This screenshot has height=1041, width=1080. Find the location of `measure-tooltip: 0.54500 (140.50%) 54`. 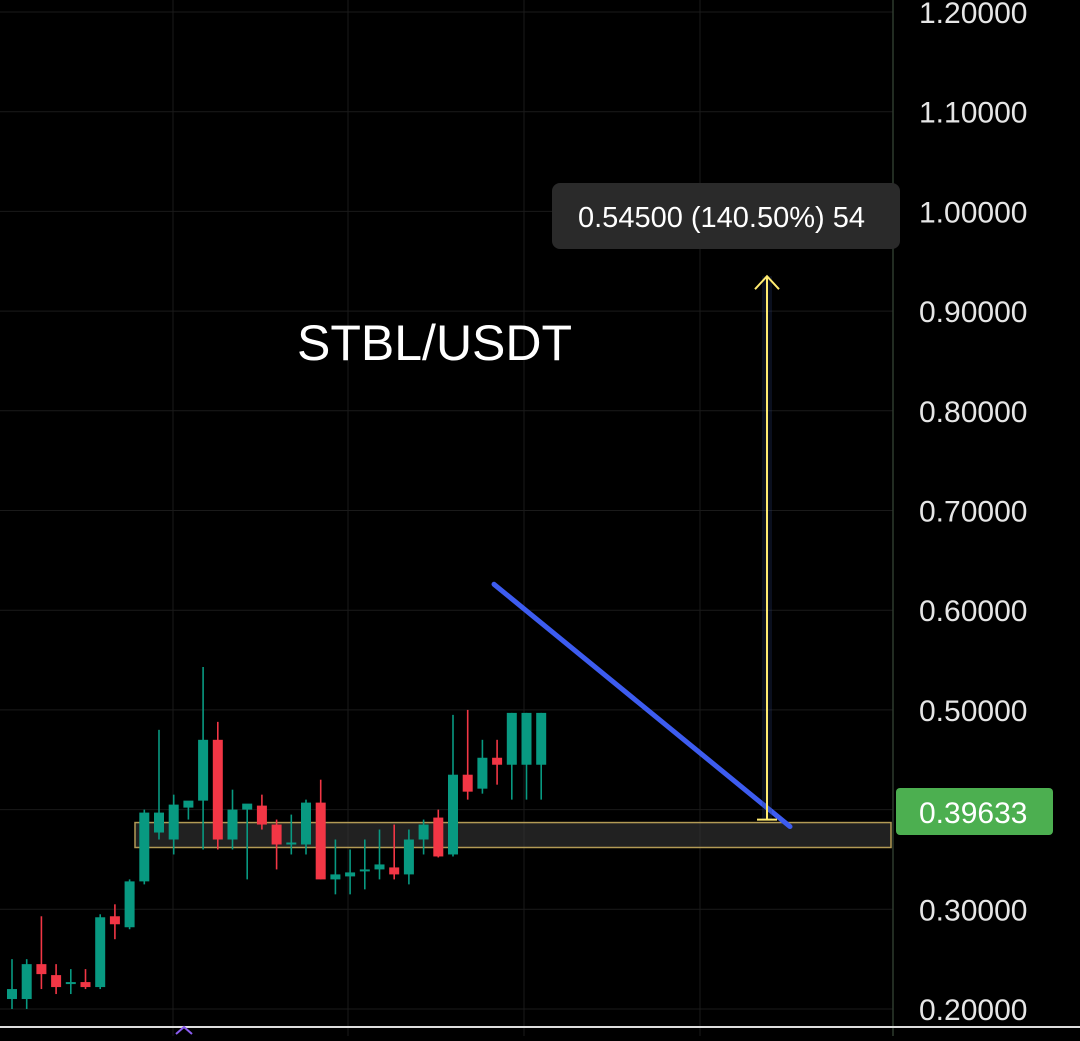

measure-tooltip: 0.54500 (140.50%) 54 is located at coordinates (726, 216).